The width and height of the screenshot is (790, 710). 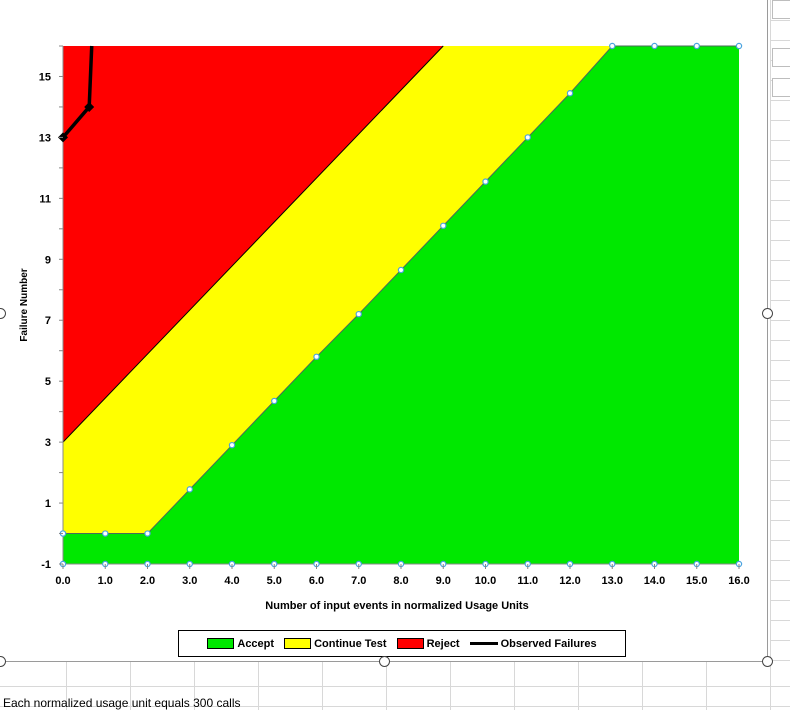 I want to click on y-tick-label: 9, so click(x=48, y=260).